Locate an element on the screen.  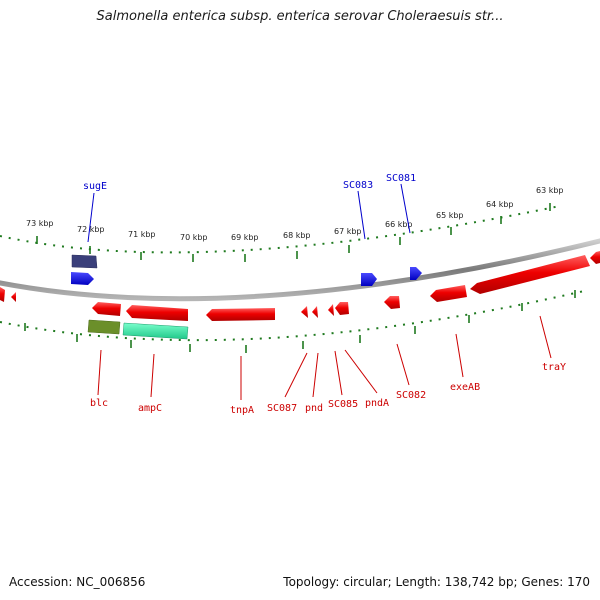
gene-sugE-cds-arrow is located at coordinates (82, 278).